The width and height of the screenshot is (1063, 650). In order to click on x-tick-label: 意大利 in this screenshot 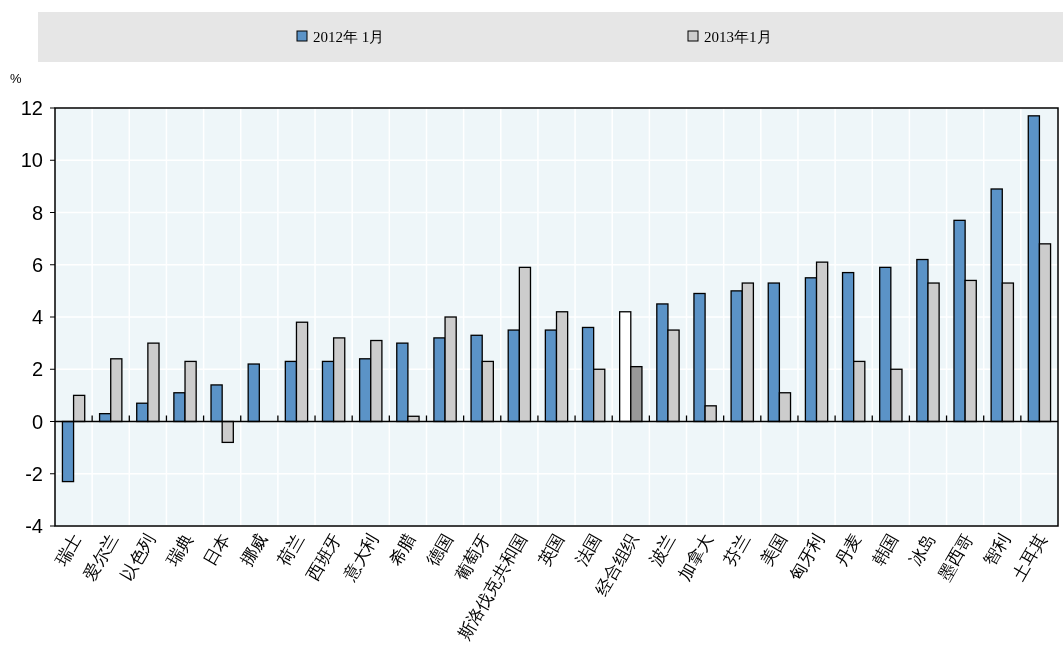, I will do `click(361, 558)`.